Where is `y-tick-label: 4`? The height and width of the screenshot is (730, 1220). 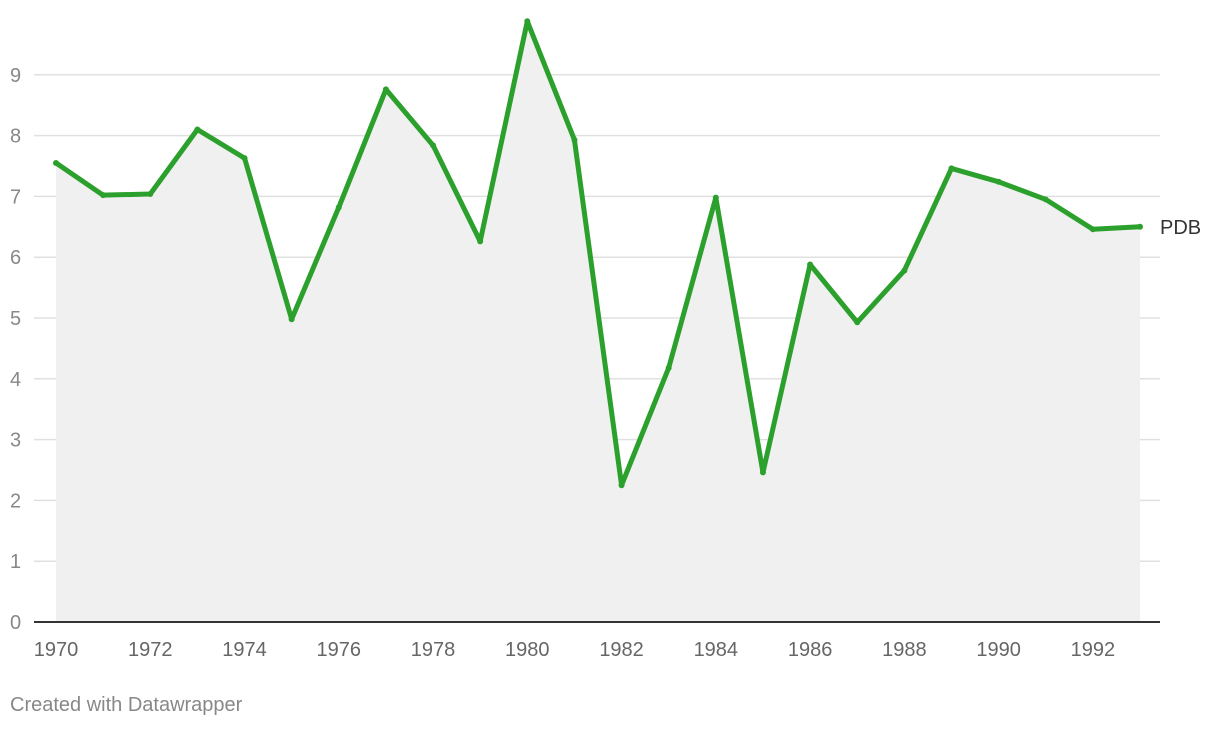 y-tick-label: 4 is located at coordinates (15, 380).